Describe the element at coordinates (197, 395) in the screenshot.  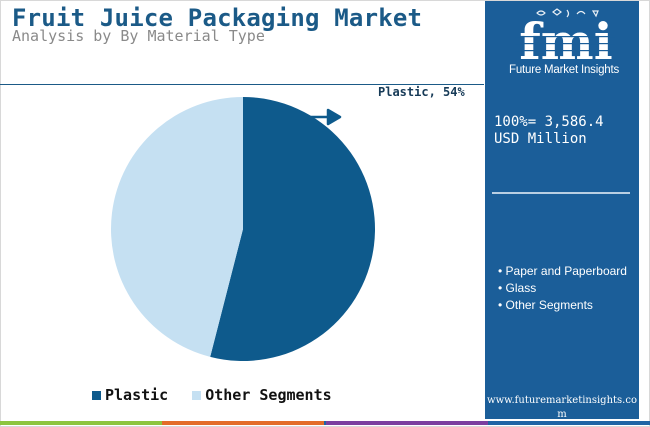
I see `legend-swatch-other` at that location.